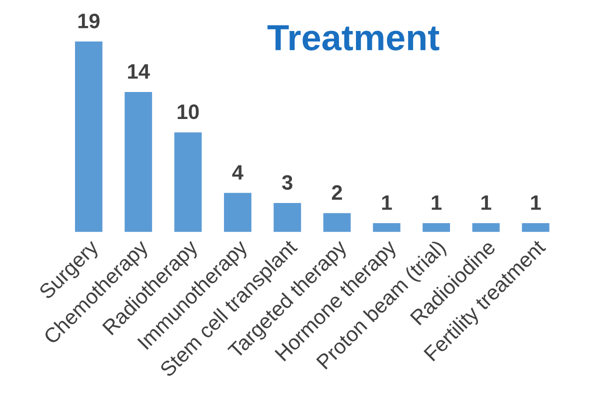  What do you see at coordinates (354, 37) in the screenshot?
I see `chart-title: Treatment` at bounding box center [354, 37].